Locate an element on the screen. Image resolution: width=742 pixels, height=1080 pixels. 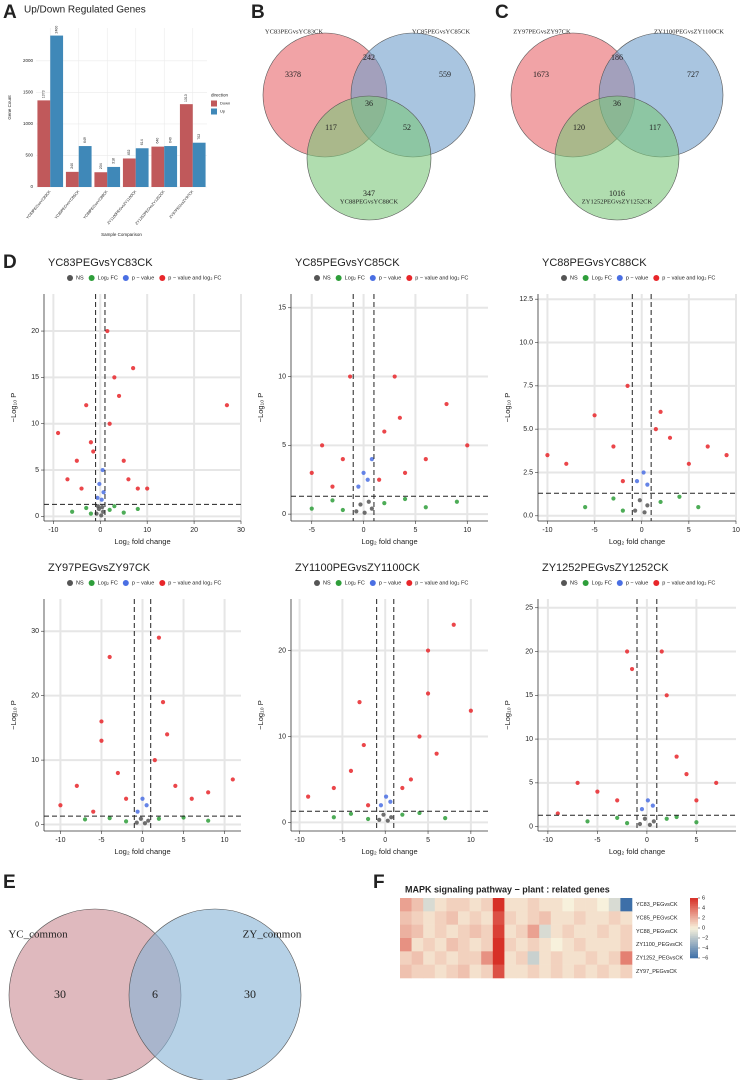
colorbar-label: −6 is located at coordinates (705, 958).